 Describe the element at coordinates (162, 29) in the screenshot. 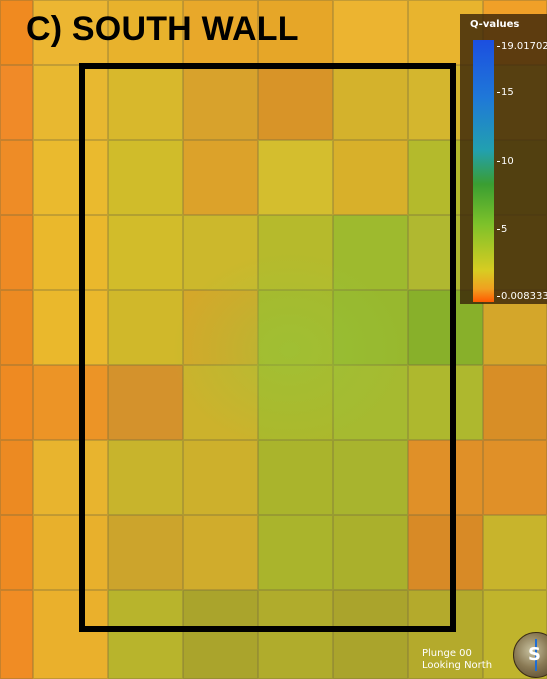

I see `panel-title: C) SOUTH WALL` at that location.